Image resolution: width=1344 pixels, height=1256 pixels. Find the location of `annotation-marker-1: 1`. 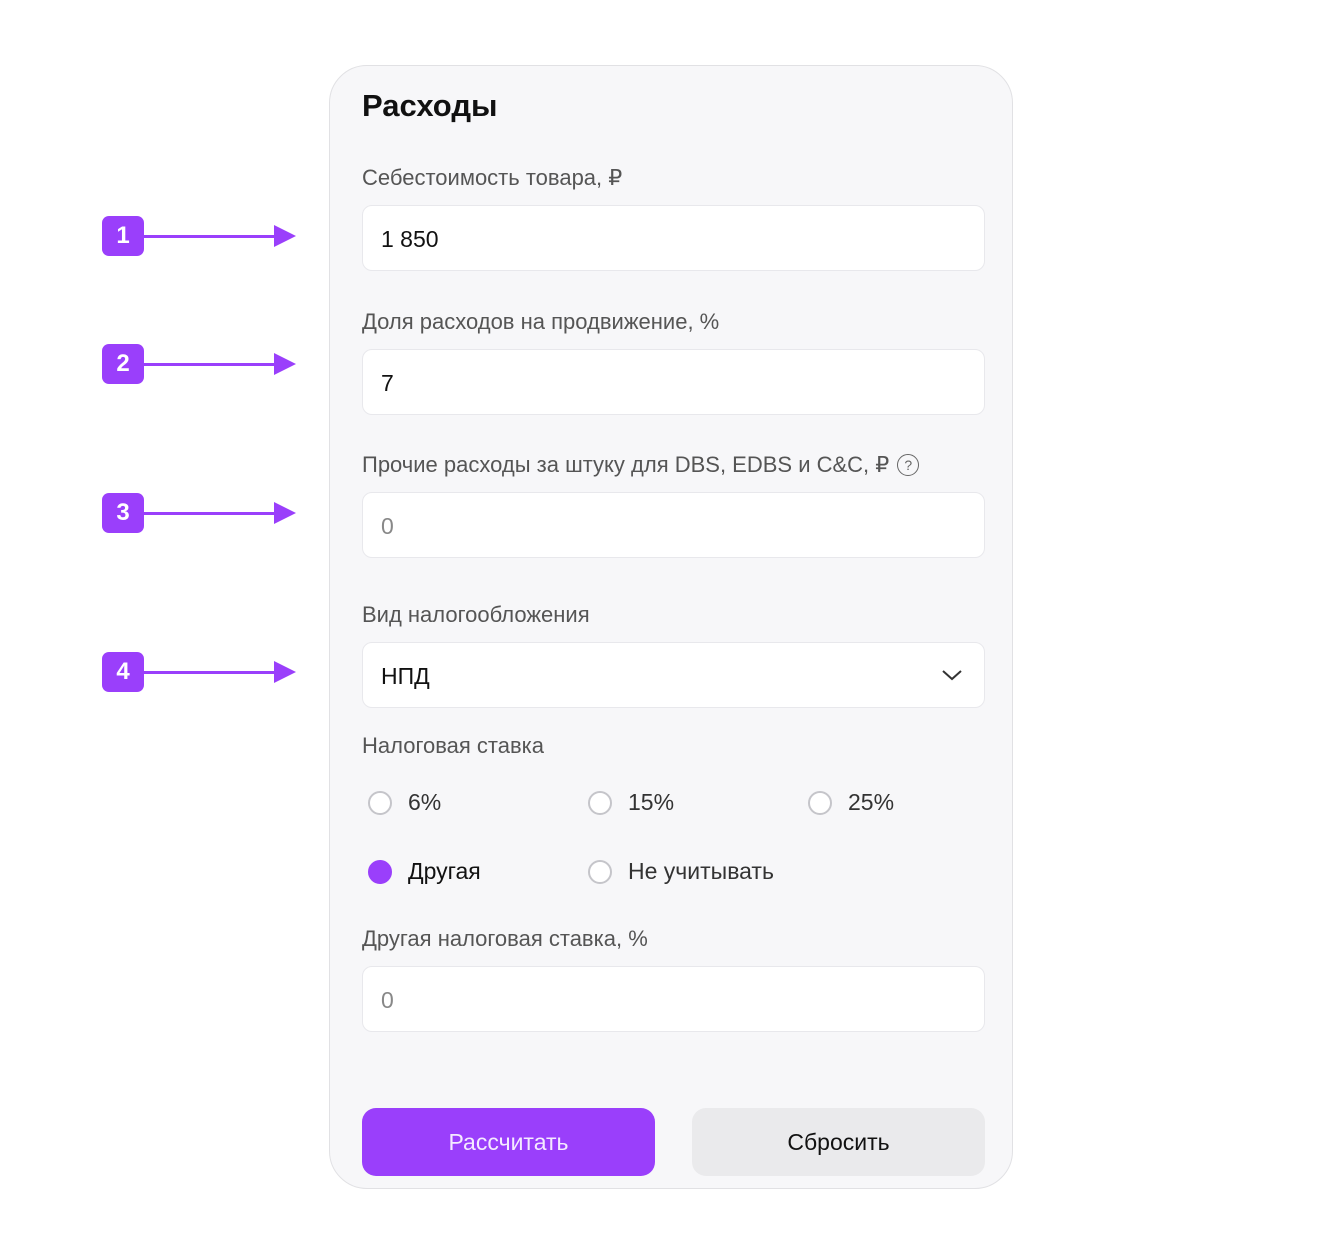

annotation-marker-1: 1 is located at coordinates (199, 236).